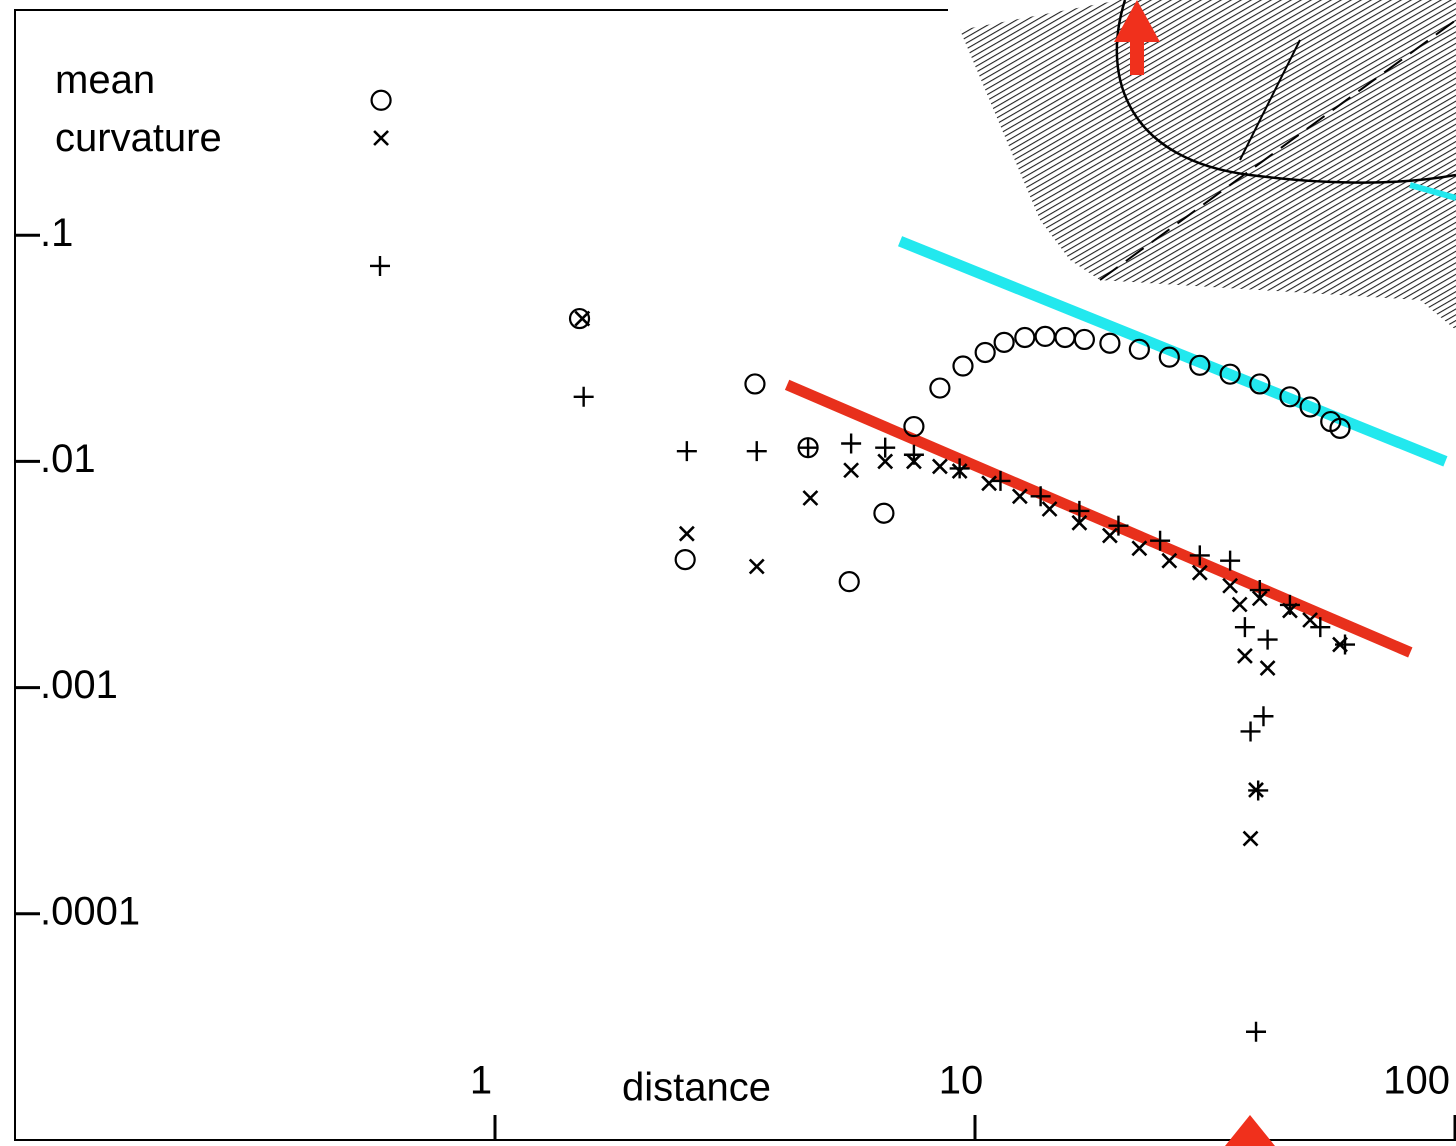  I want to click on y-tick-label: .001, so click(79, 685).